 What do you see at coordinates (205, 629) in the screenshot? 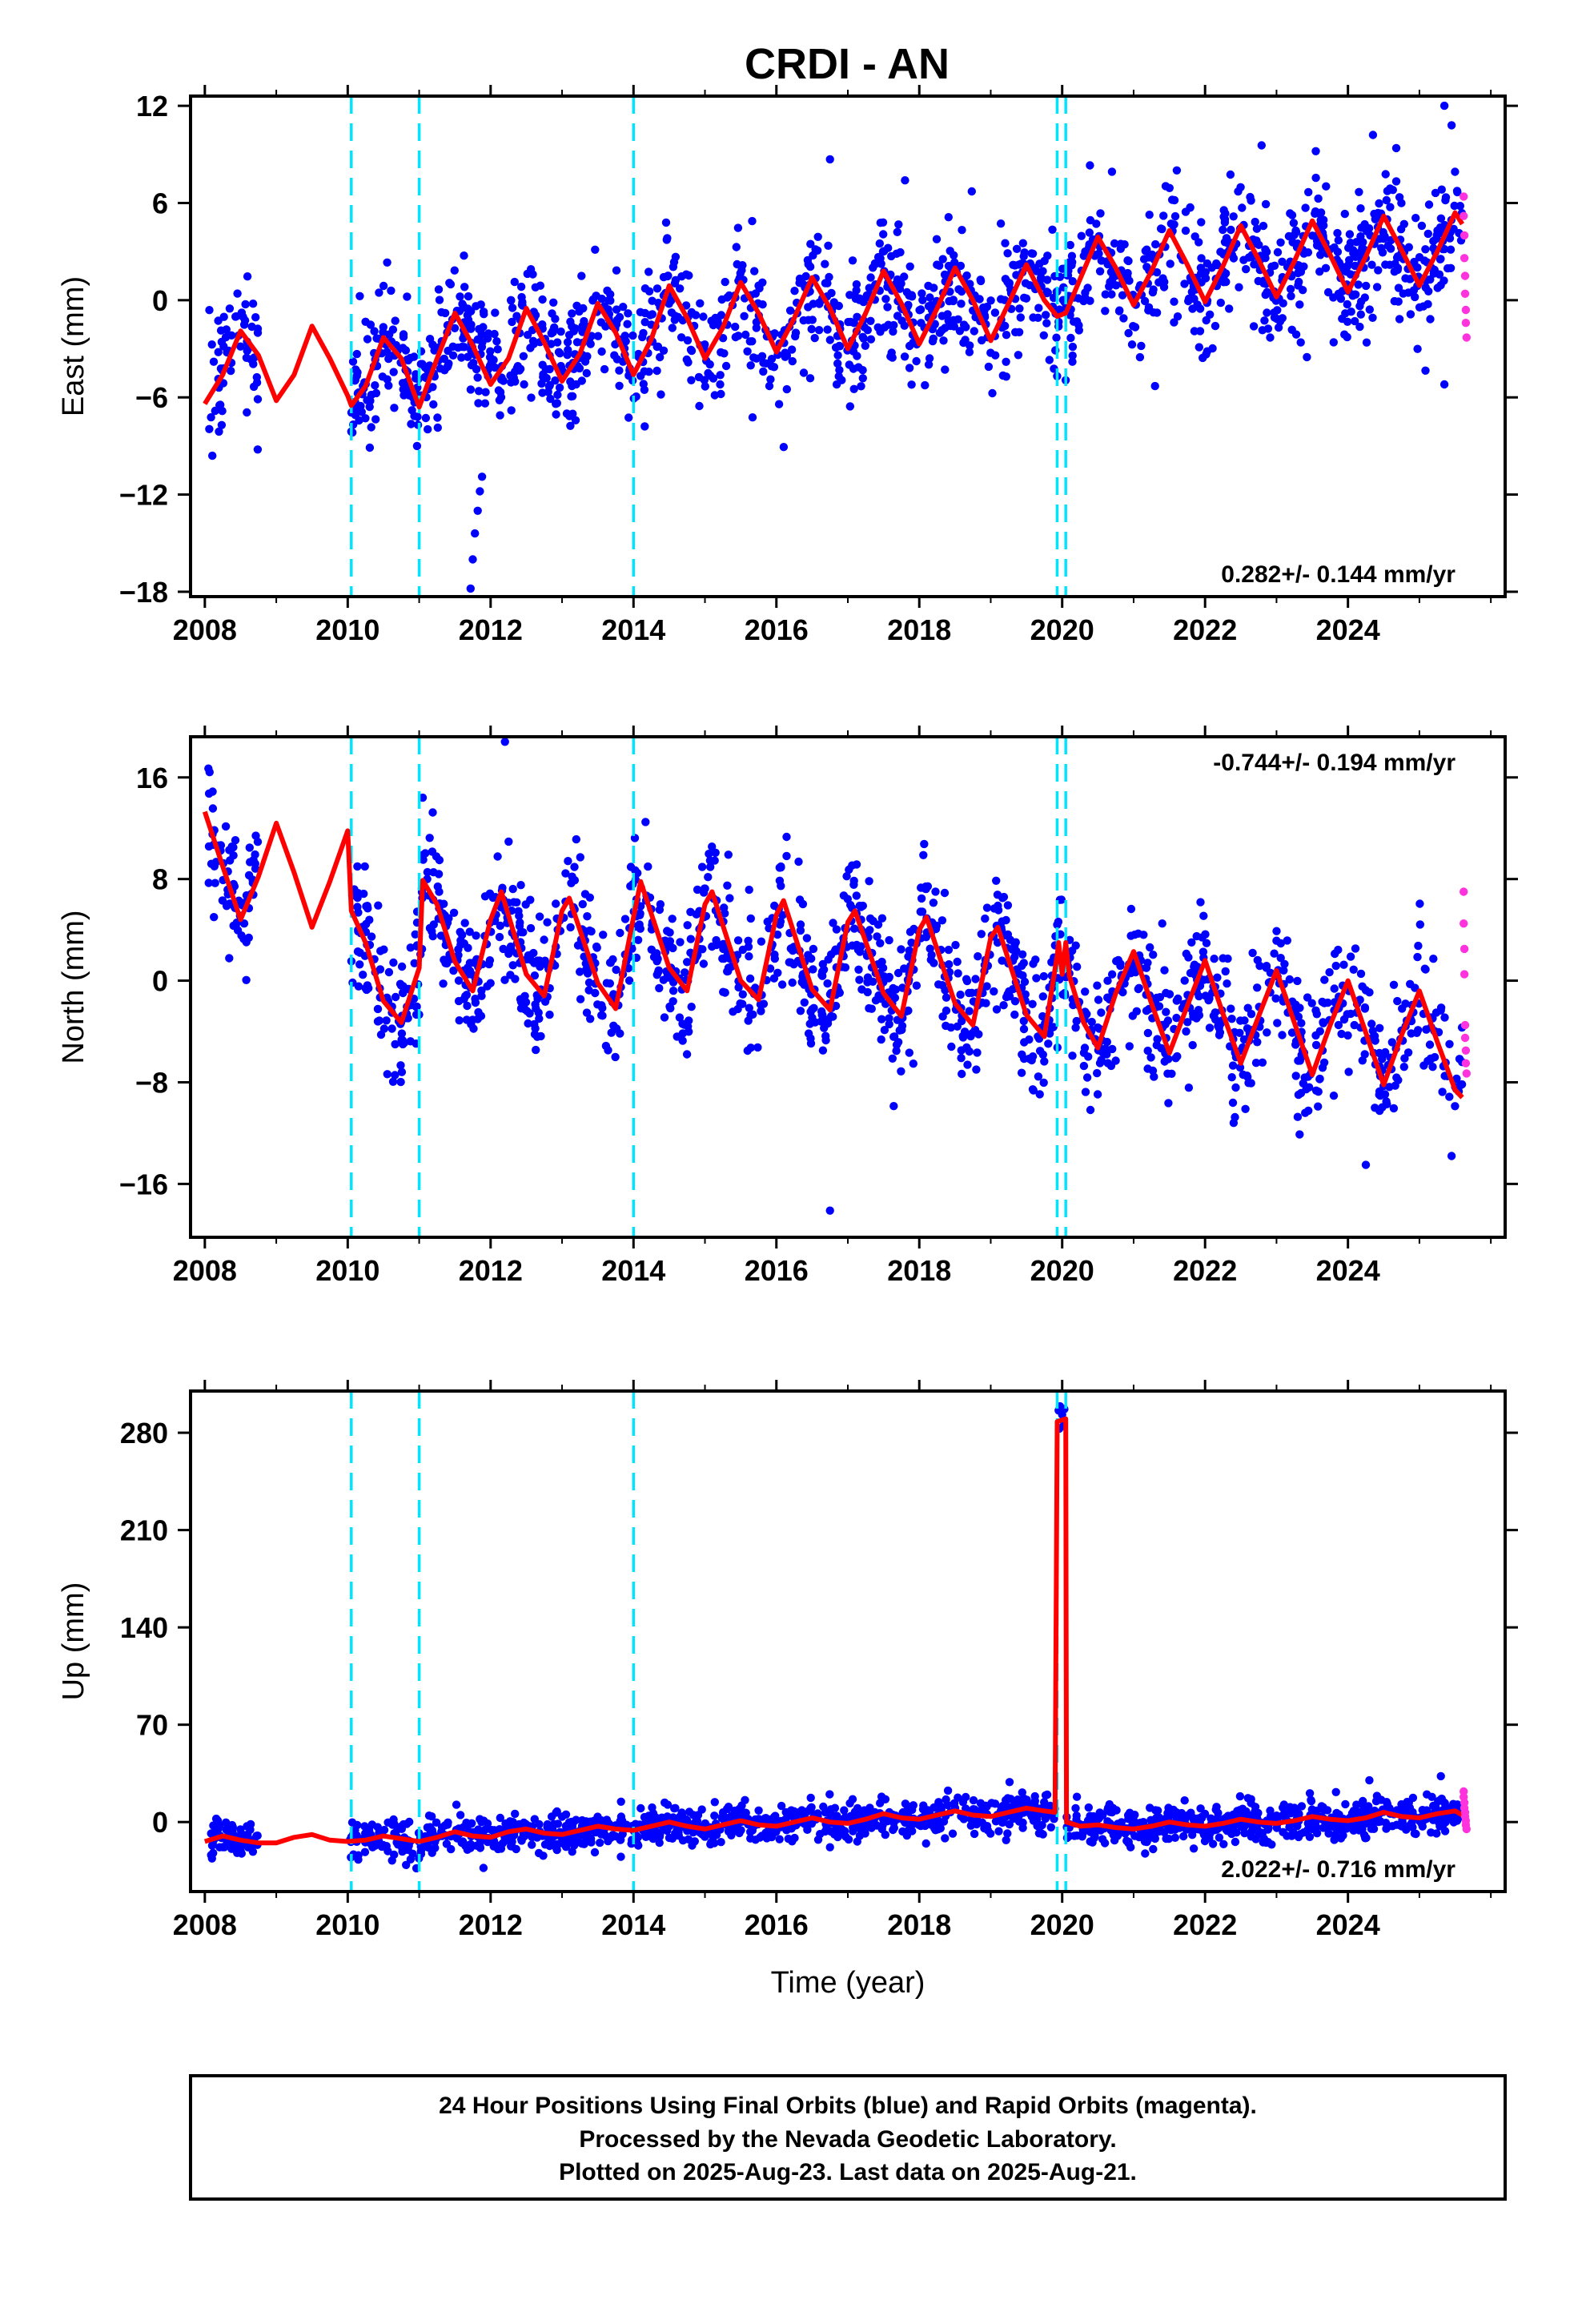
I see `x-tick-label: 2008` at bounding box center [205, 629].